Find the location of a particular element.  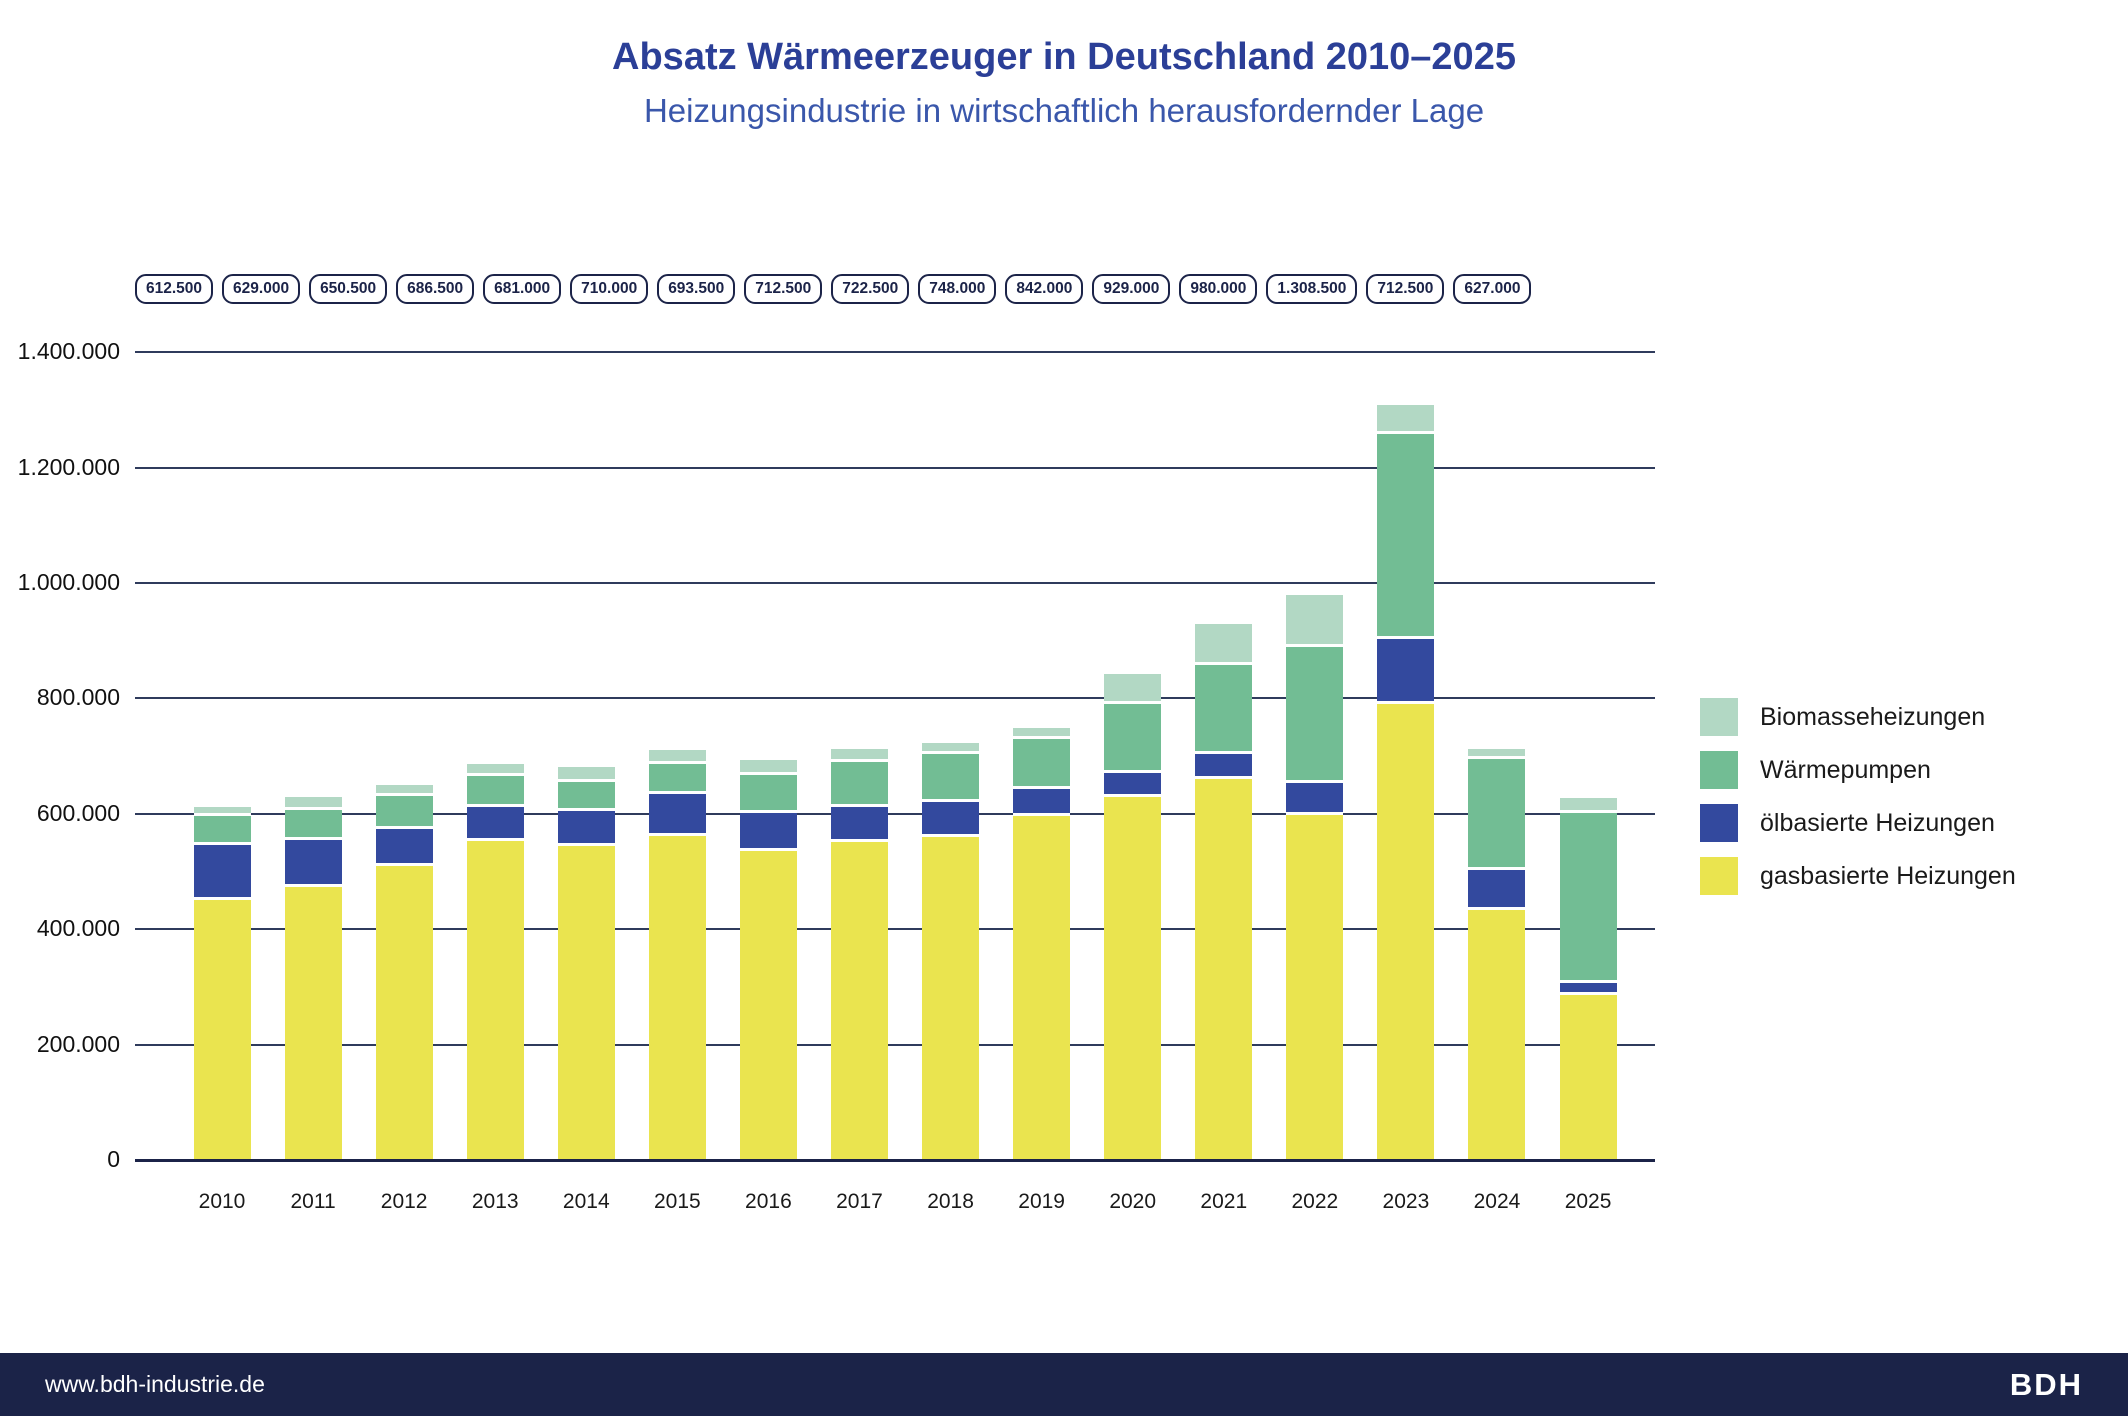

stacked-bar-2012 is located at coordinates (404, 972).